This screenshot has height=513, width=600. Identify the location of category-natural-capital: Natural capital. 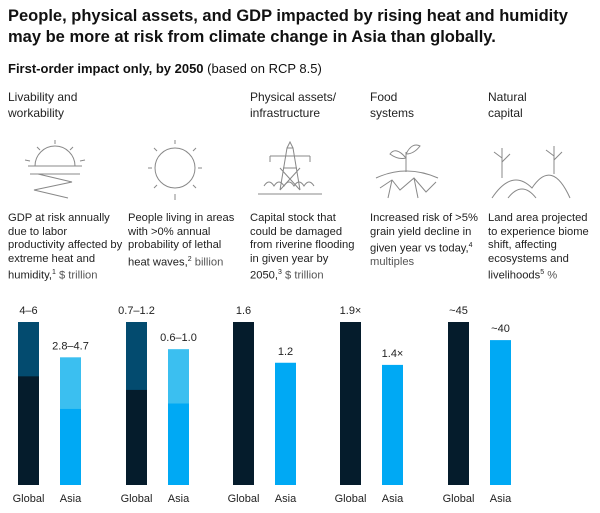
(507, 105).